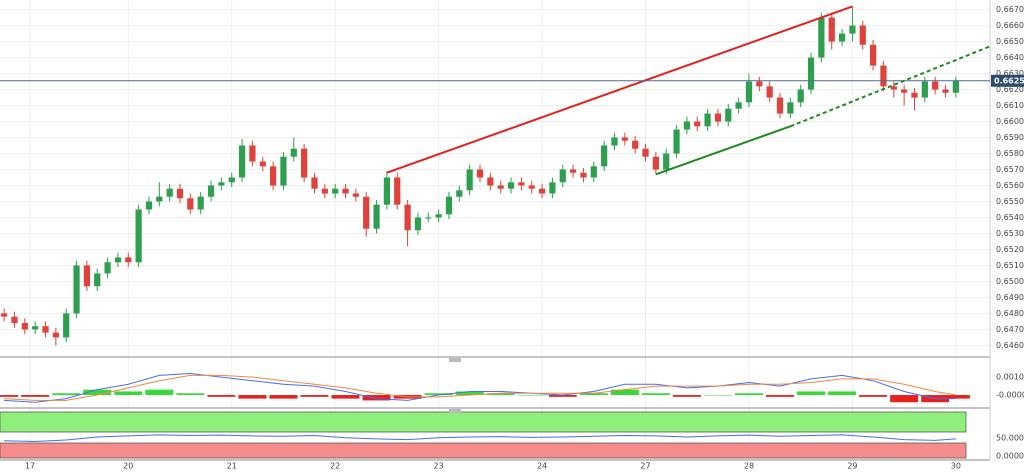  Describe the element at coordinates (480, 438) in the screenshot. I see `indicator-line` at that location.